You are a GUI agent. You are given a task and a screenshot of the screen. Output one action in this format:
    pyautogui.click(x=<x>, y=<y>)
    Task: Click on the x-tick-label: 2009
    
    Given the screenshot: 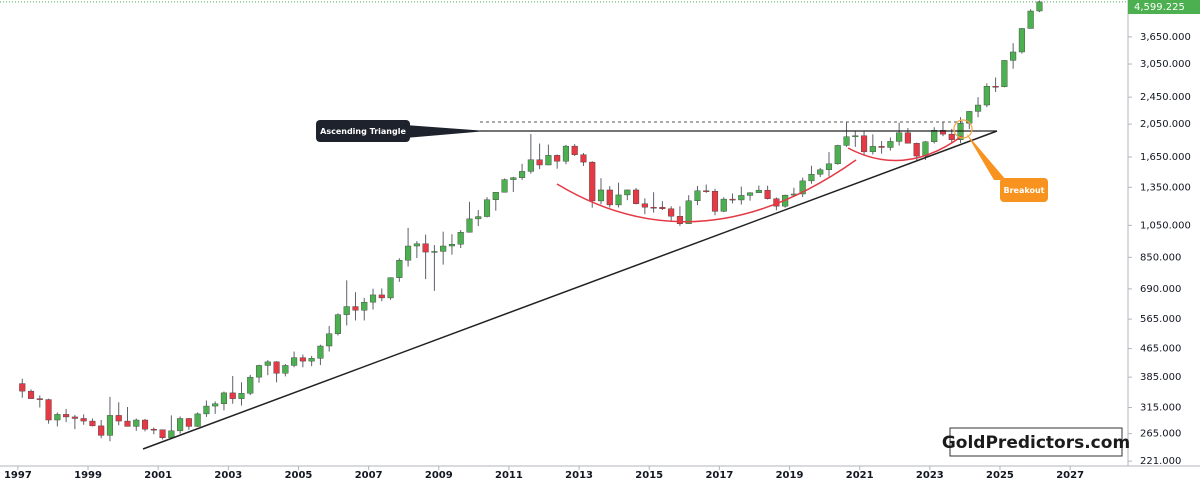 What is the action you would take?
    pyautogui.click(x=439, y=475)
    